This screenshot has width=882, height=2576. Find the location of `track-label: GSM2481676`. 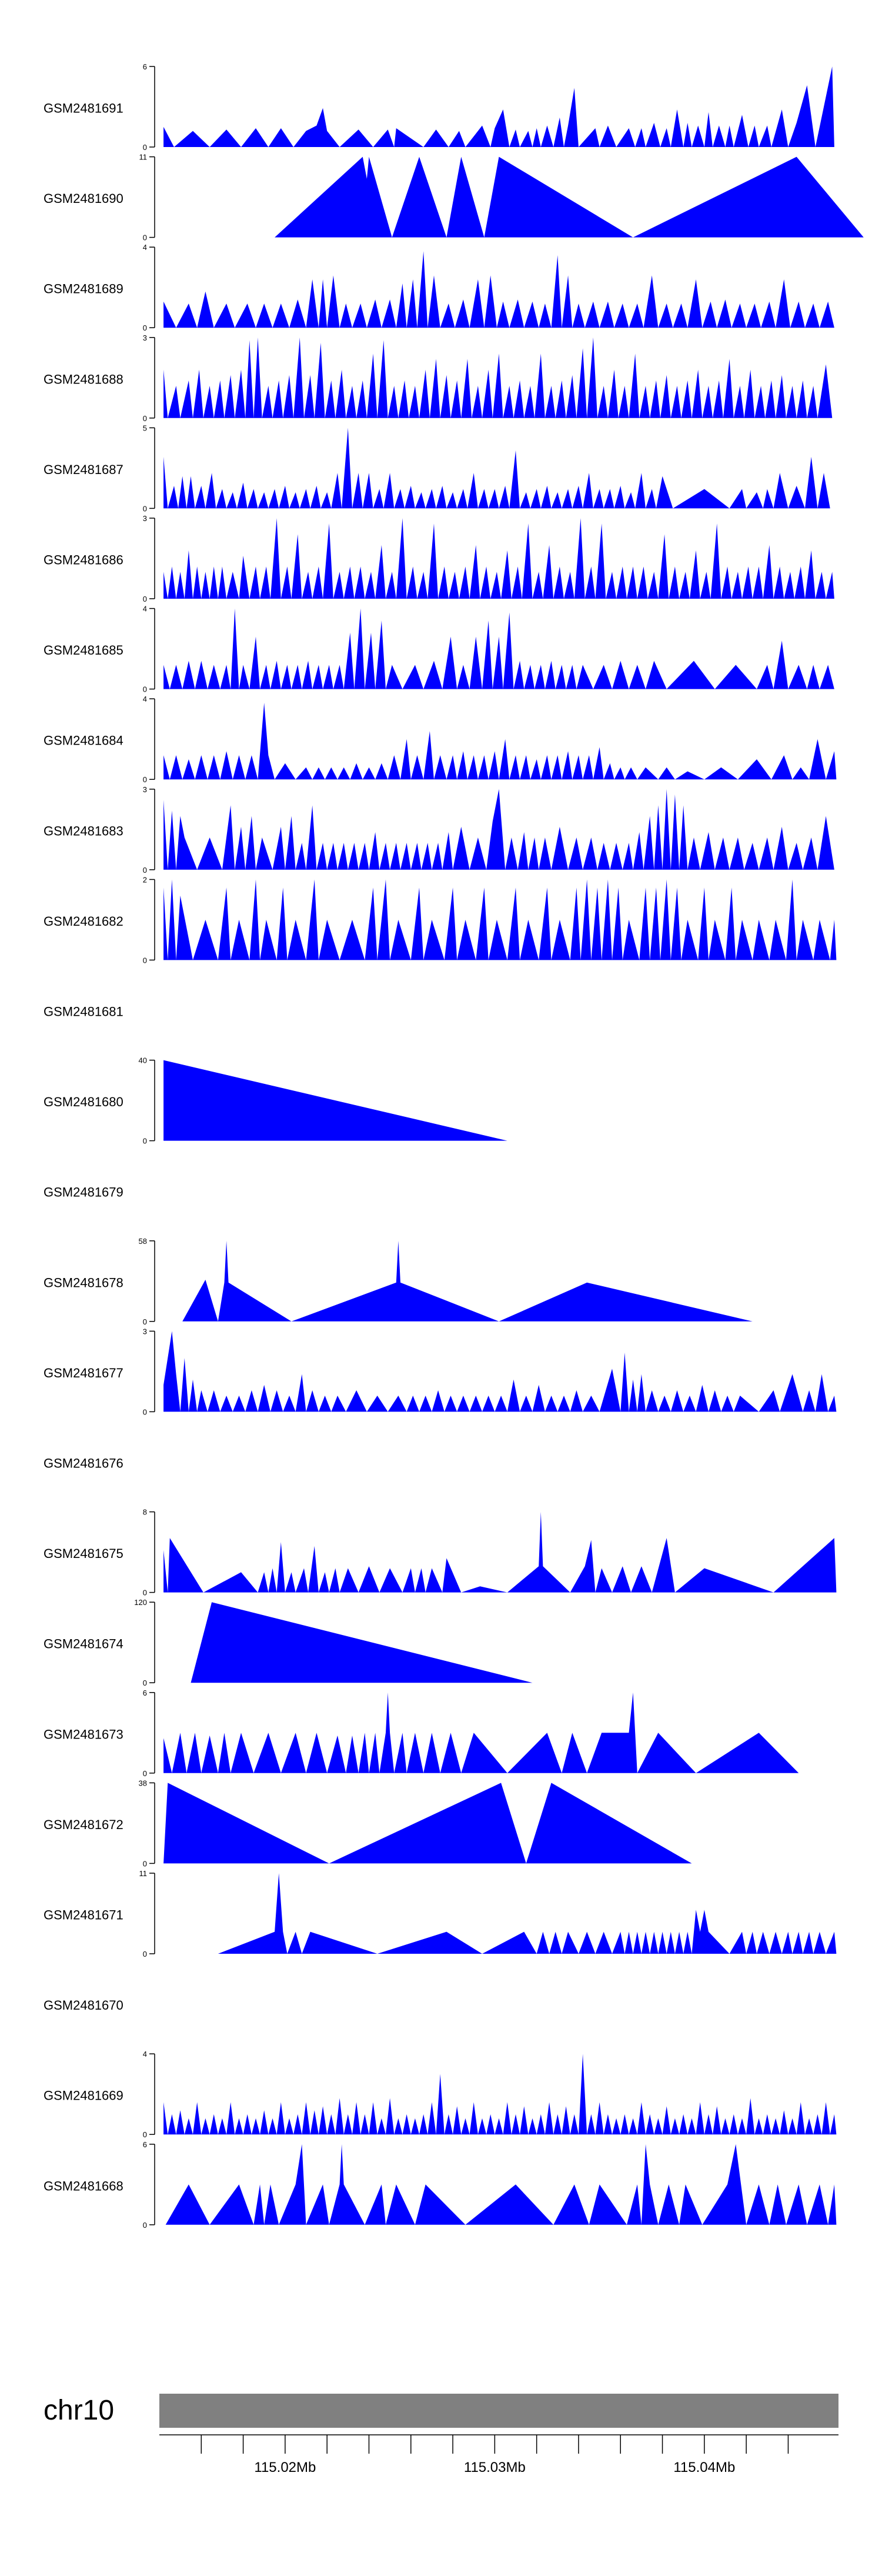

track-label: GSM2481676 is located at coordinates (83, 1463).